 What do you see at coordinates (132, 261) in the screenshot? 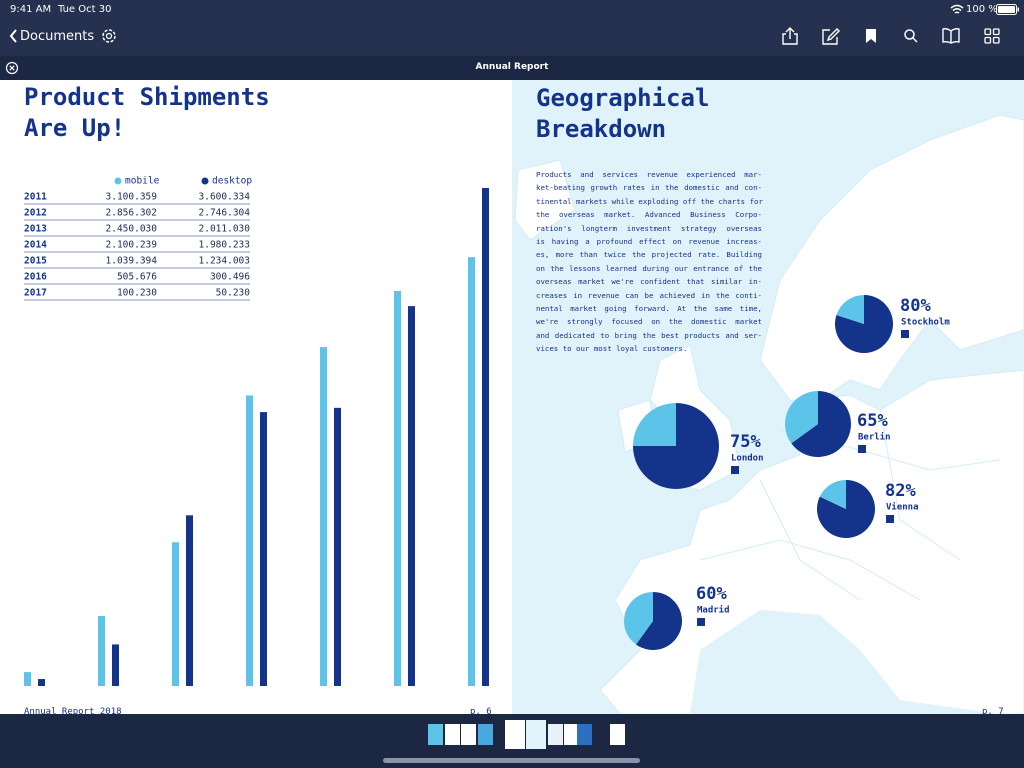
I see `table-value: 1.039.394` at bounding box center [132, 261].